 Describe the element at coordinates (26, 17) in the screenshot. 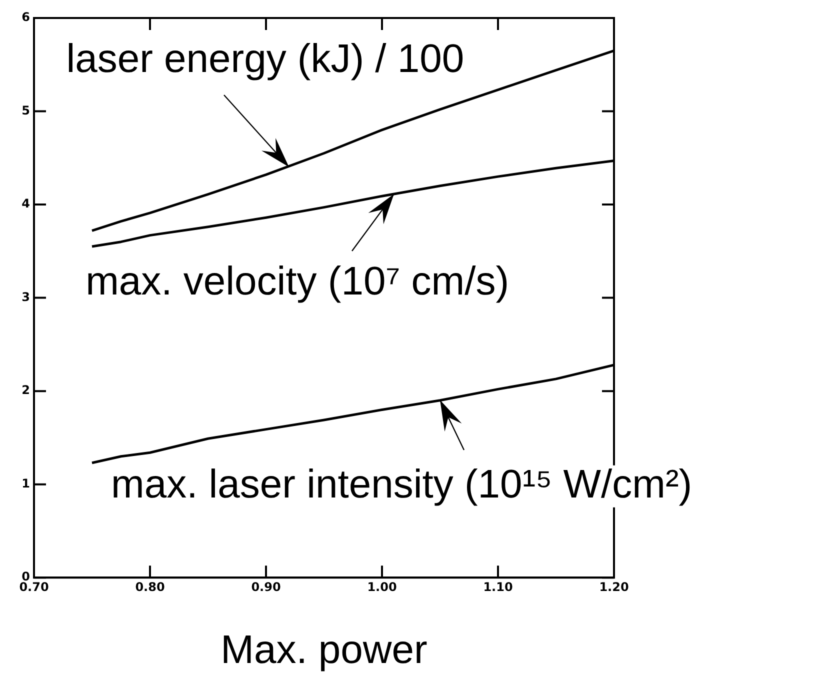

I see `y-tick-label: 6` at that location.